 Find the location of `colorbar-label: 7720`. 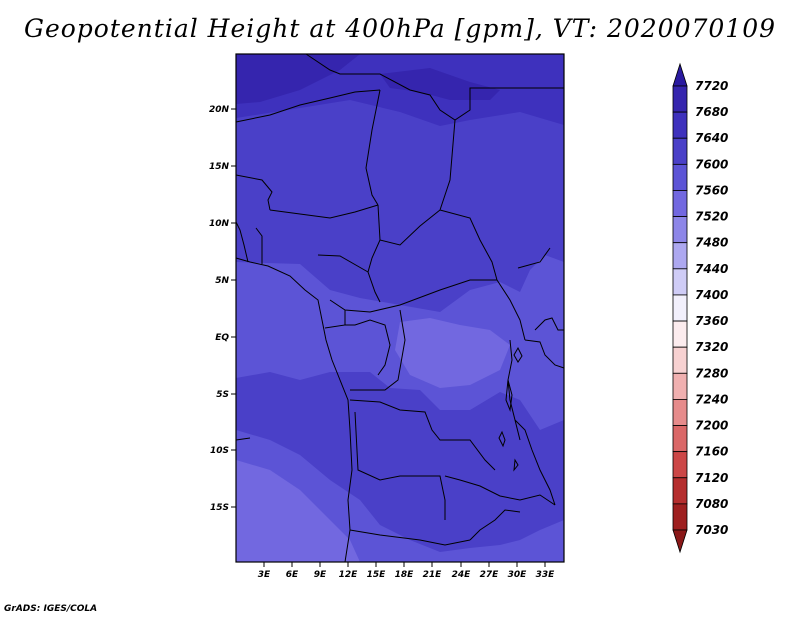

colorbar-label: 7720 is located at coordinates (711, 86).